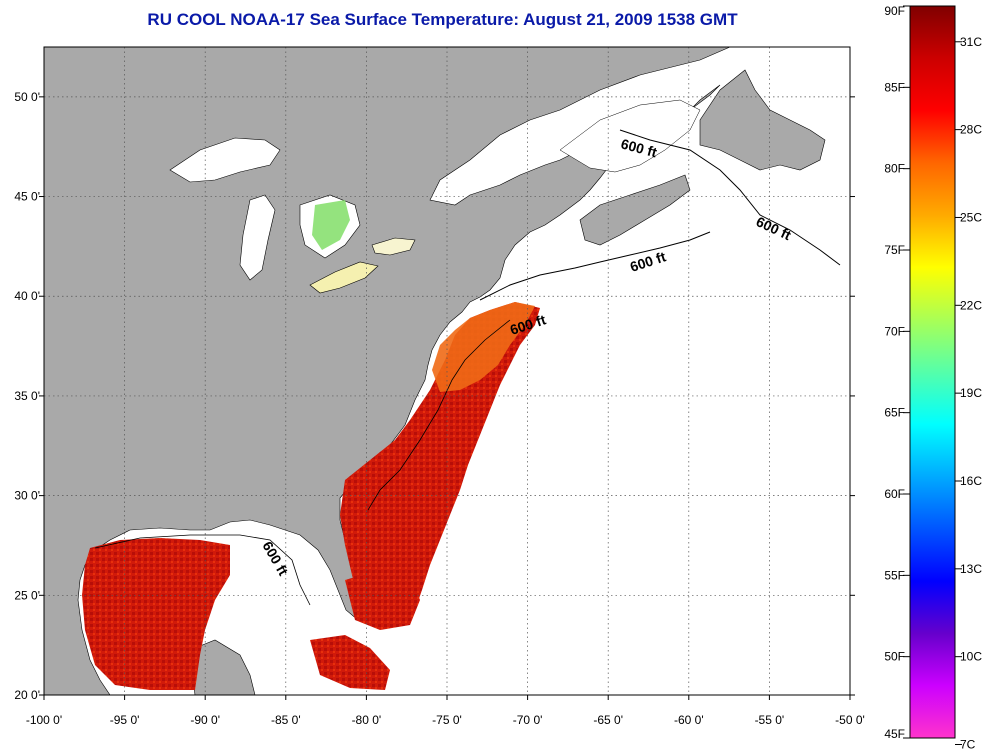  Describe the element at coordinates (971, 42) in the screenshot. I see `colorbar-c-label: 31C` at that location.